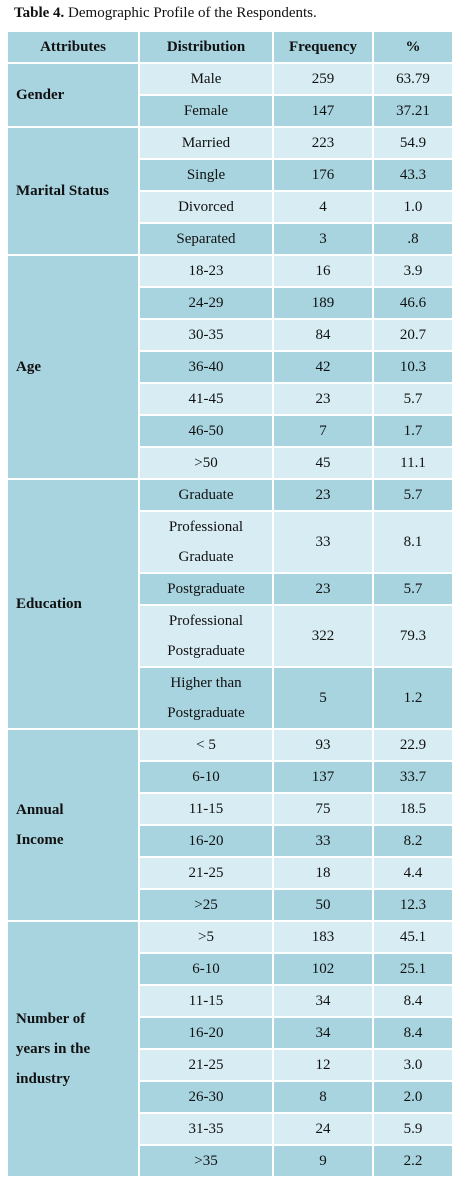 Image resolution: width=458 pixels, height=1178 pixels. Describe the element at coordinates (206, 1001) in the screenshot. I see `distribution-label: 11-15` at that location.